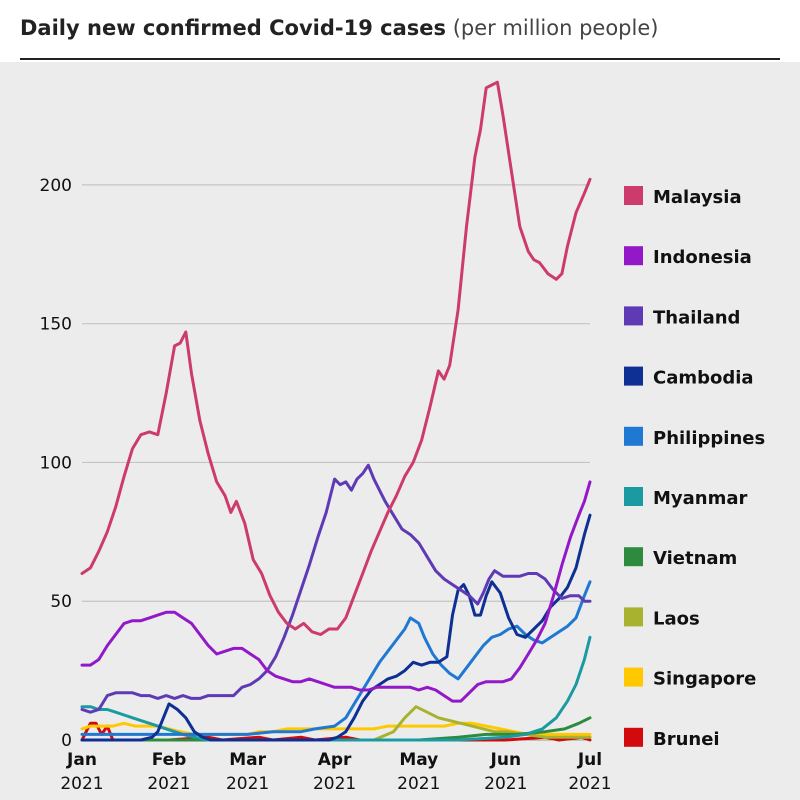  What do you see at coordinates (61, 602) in the screenshot?
I see `y-tick-label-50: 50` at bounding box center [61, 602].